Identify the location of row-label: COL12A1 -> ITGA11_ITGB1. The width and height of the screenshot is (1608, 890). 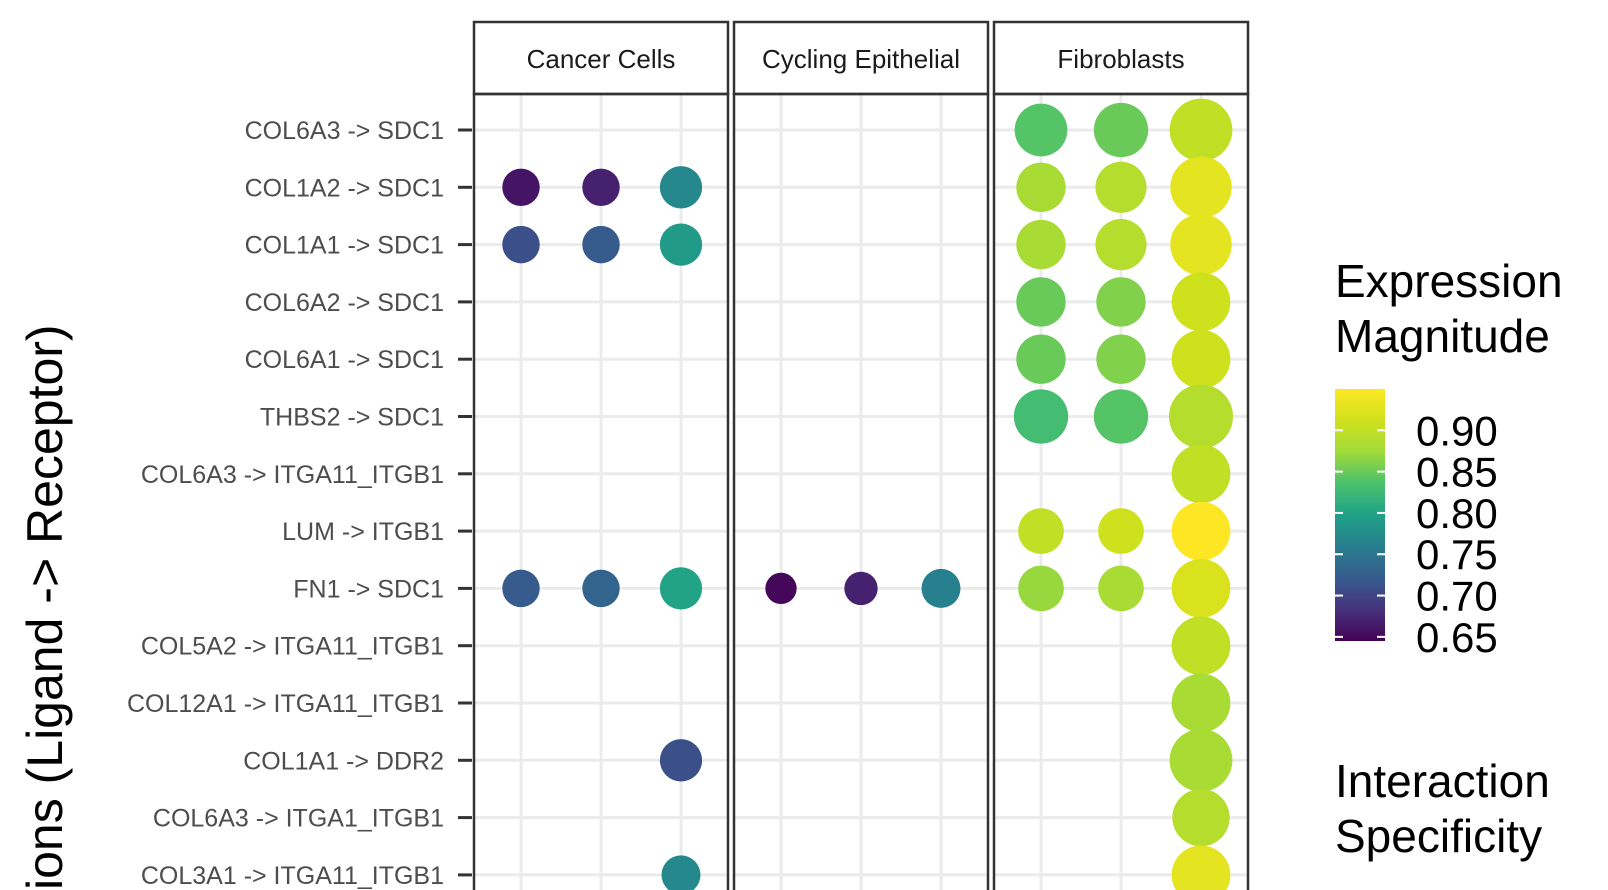
(285, 704).